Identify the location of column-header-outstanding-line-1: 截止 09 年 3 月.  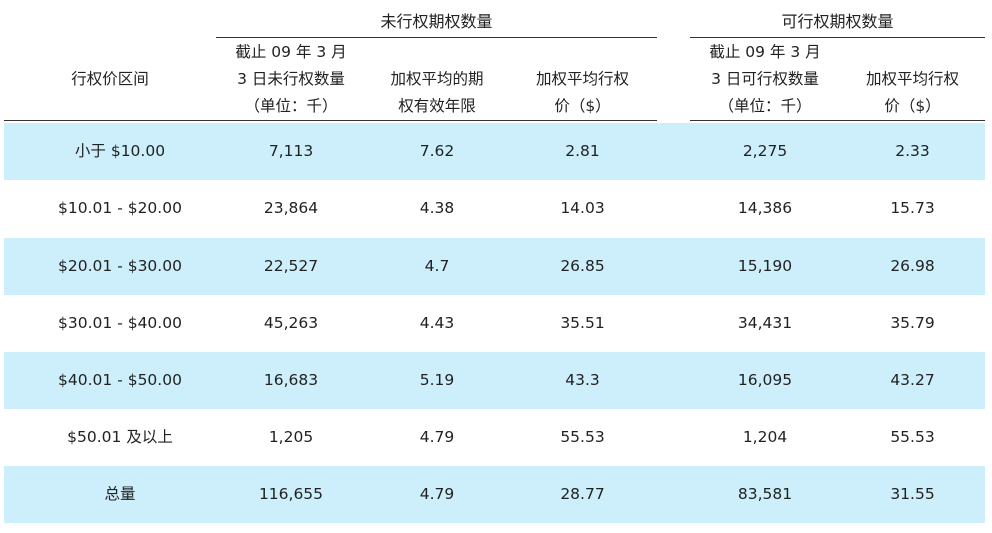
(291, 51).